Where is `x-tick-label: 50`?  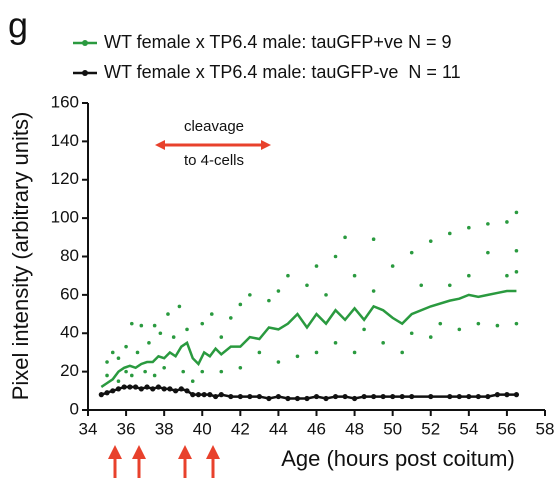
x-tick-label: 50 is located at coordinates (392, 428).